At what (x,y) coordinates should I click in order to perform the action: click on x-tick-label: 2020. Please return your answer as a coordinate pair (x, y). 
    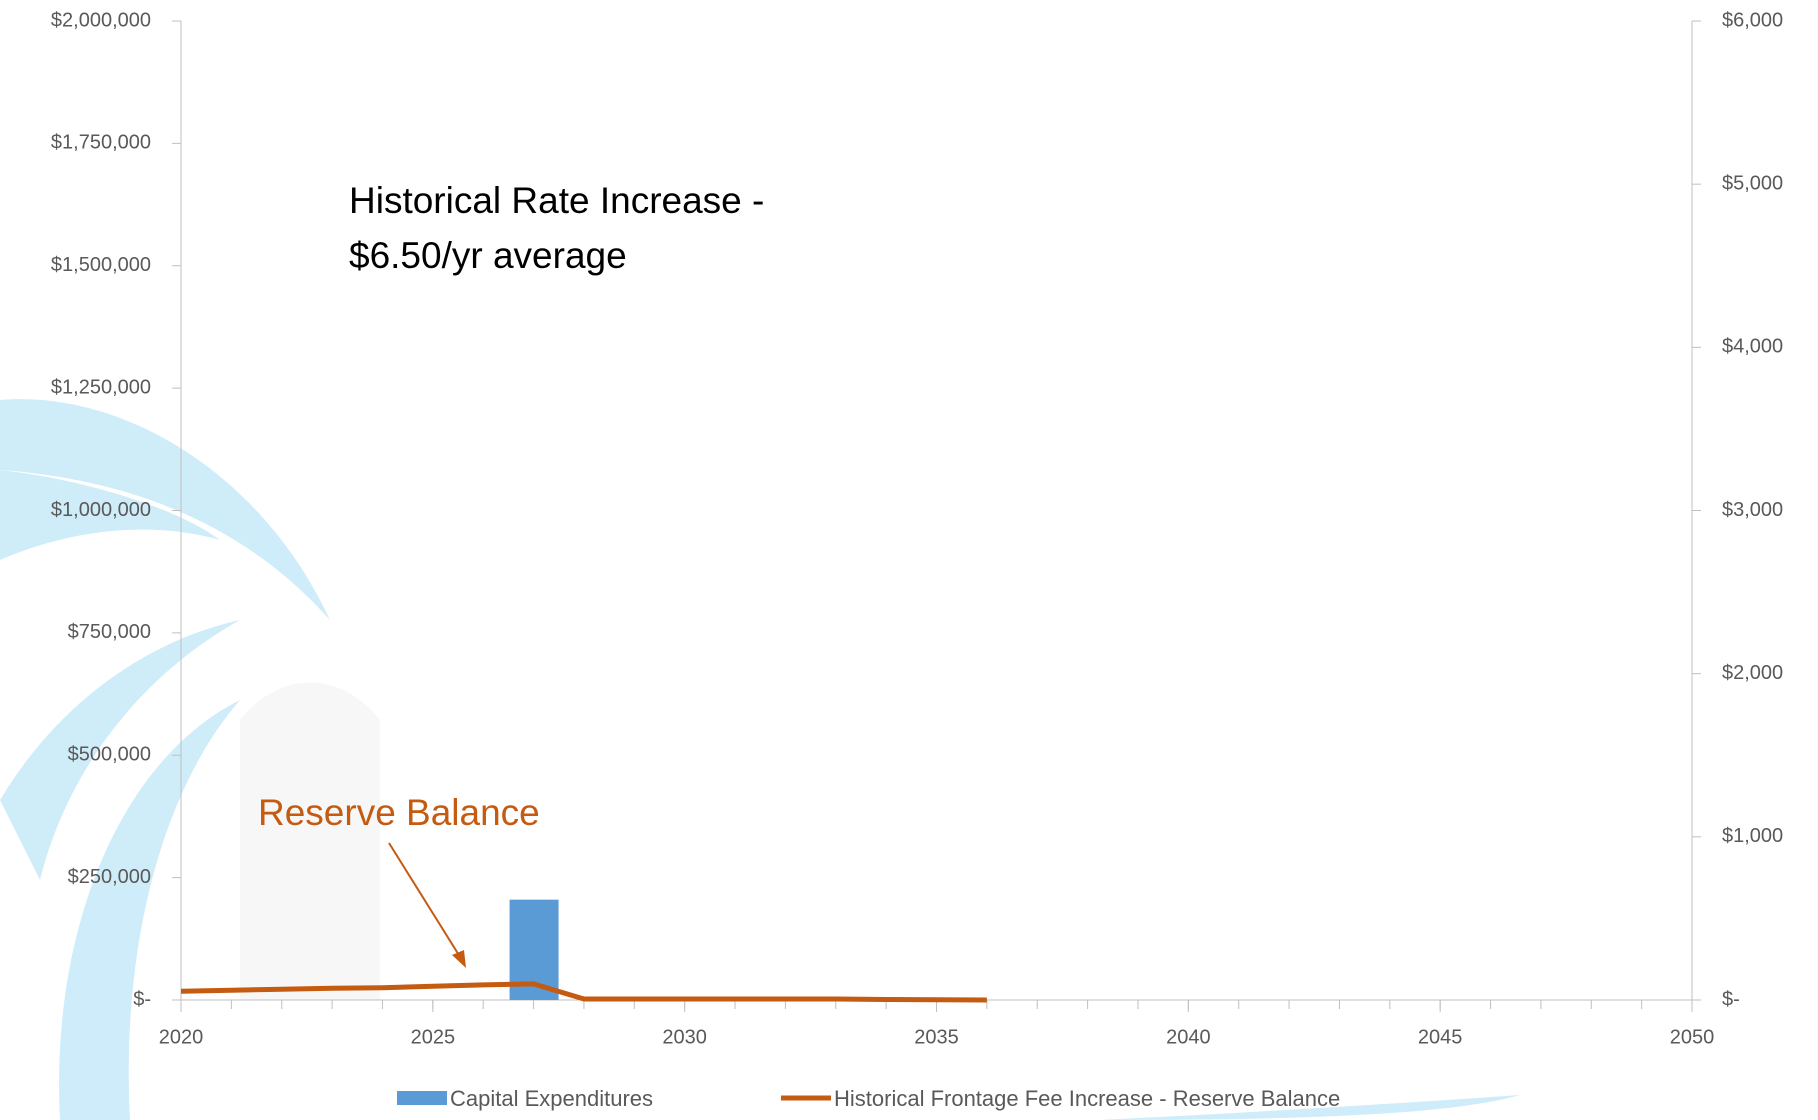
    Looking at the image, I should click on (181, 1037).